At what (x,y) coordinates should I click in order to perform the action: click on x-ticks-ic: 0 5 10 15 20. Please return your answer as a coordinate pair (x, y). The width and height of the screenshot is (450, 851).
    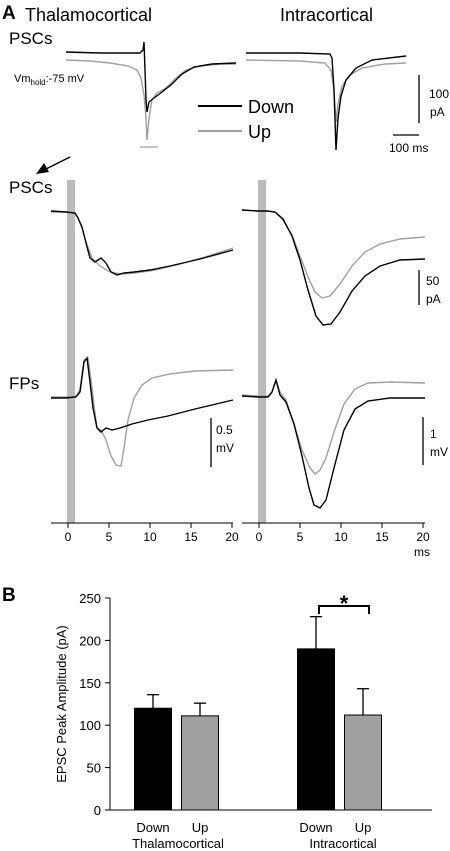
    Looking at the image, I should click on (343, 533).